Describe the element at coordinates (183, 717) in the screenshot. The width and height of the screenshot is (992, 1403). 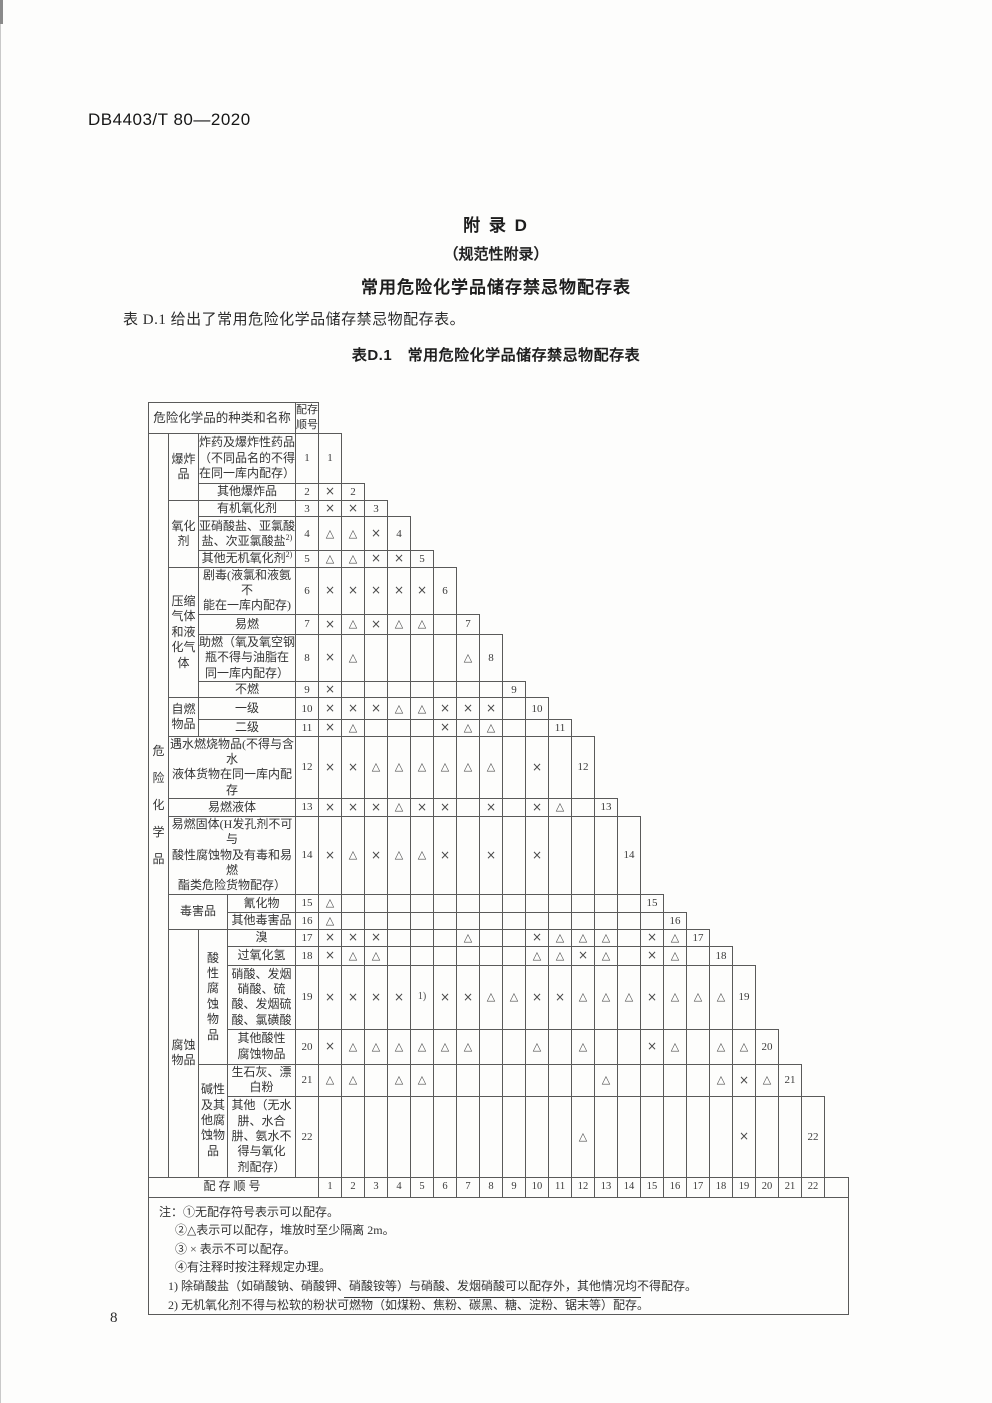
I see `category-cell: 自燃 物品` at that location.